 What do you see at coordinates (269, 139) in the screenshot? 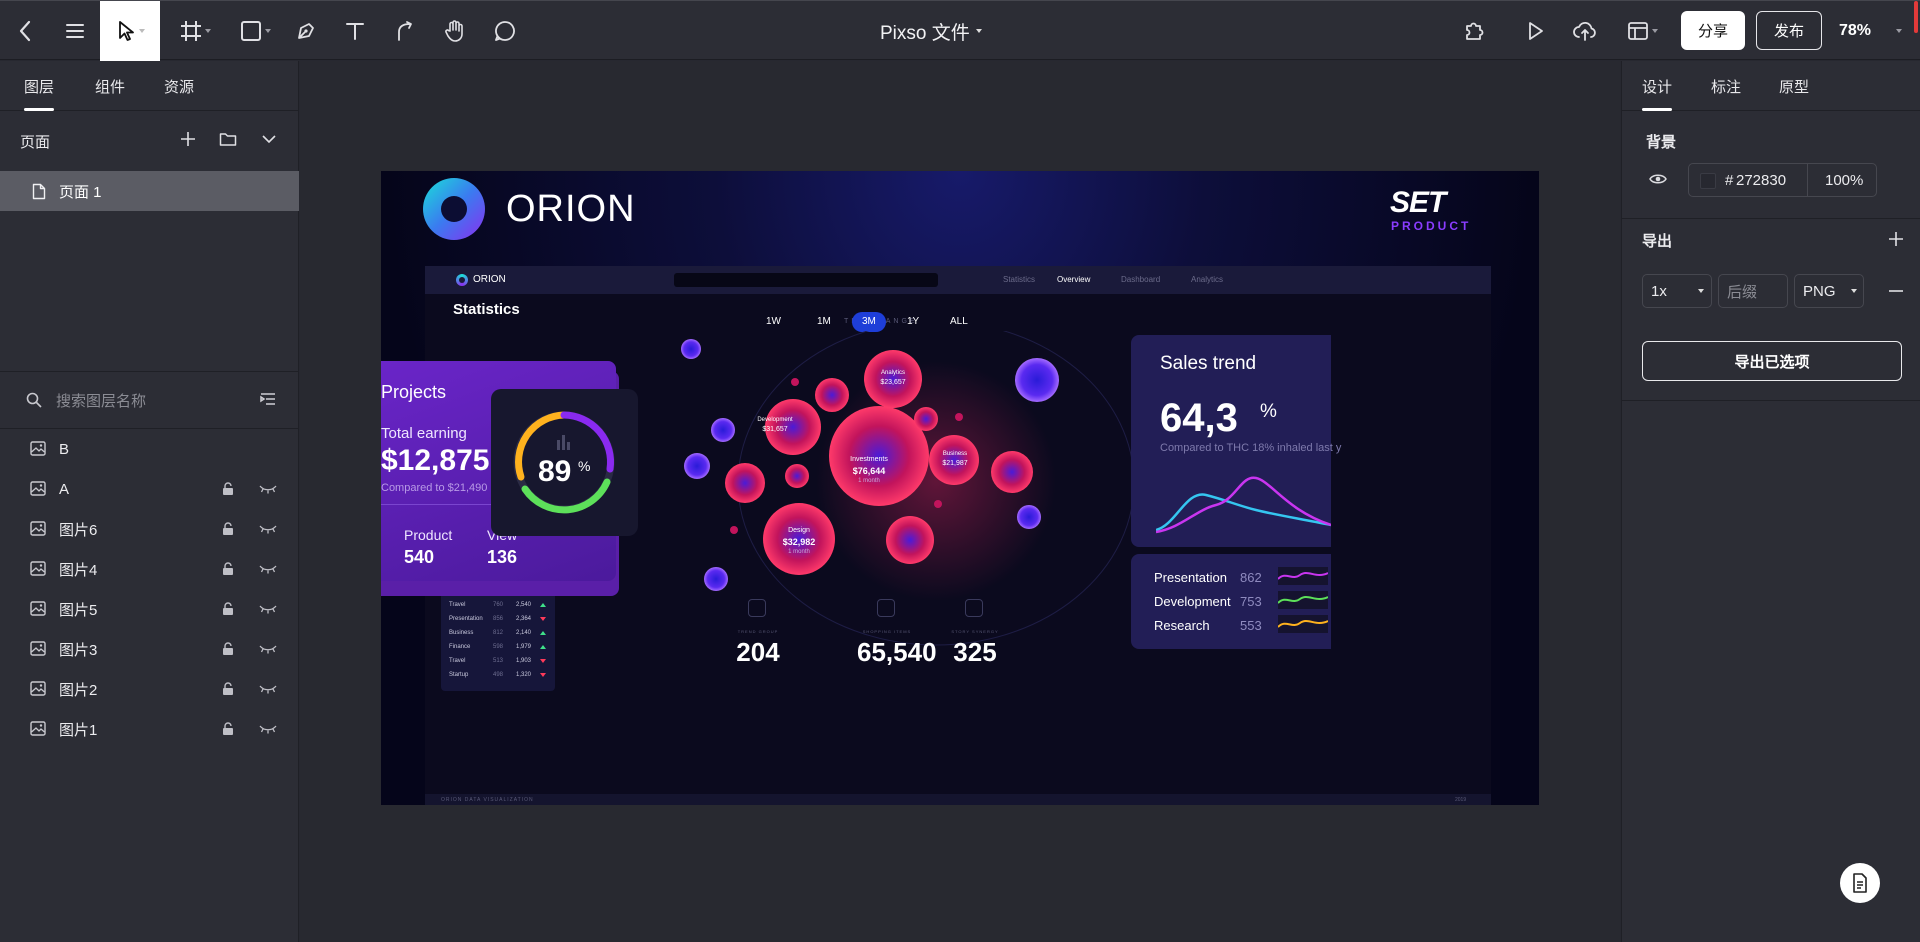
I see `collapse-pages-icon` at bounding box center [269, 139].